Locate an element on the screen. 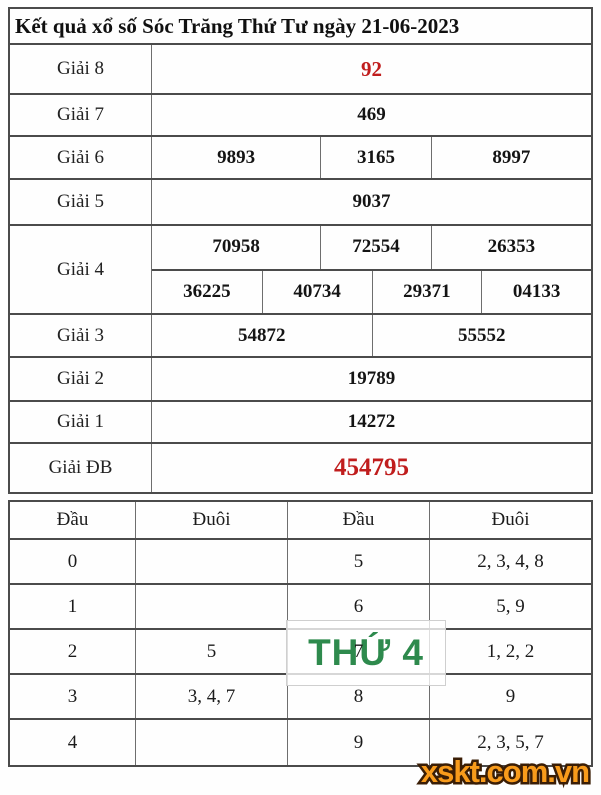 The width and height of the screenshot is (601, 795). tail-digits: 5 is located at coordinates (211, 651).